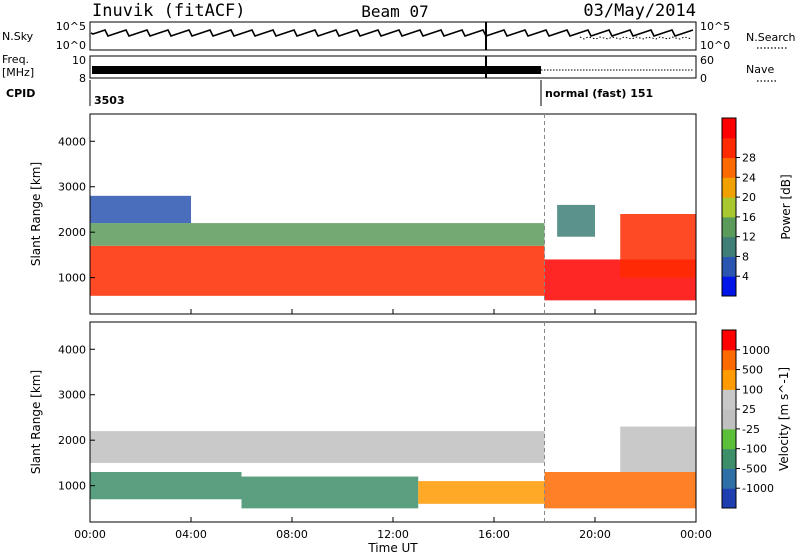  I want to click on nsearch-trace, so click(636, 38).